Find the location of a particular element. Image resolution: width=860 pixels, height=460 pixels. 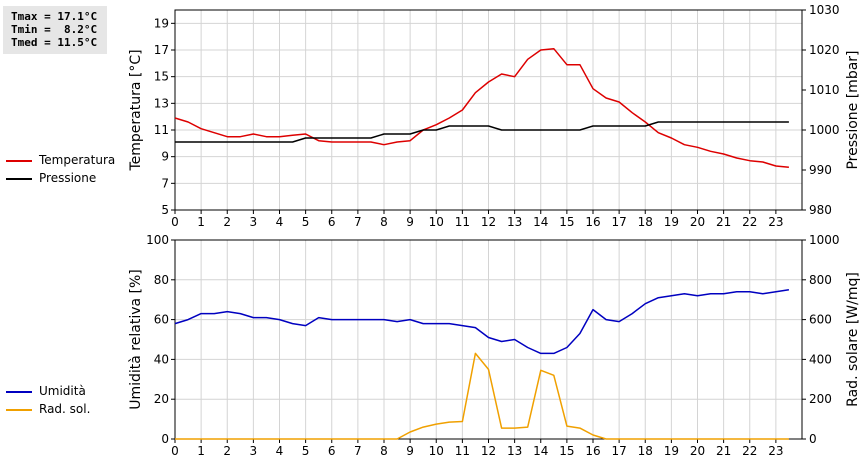

top-y-tick-label-left: 11 is located at coordinates (161, 130).